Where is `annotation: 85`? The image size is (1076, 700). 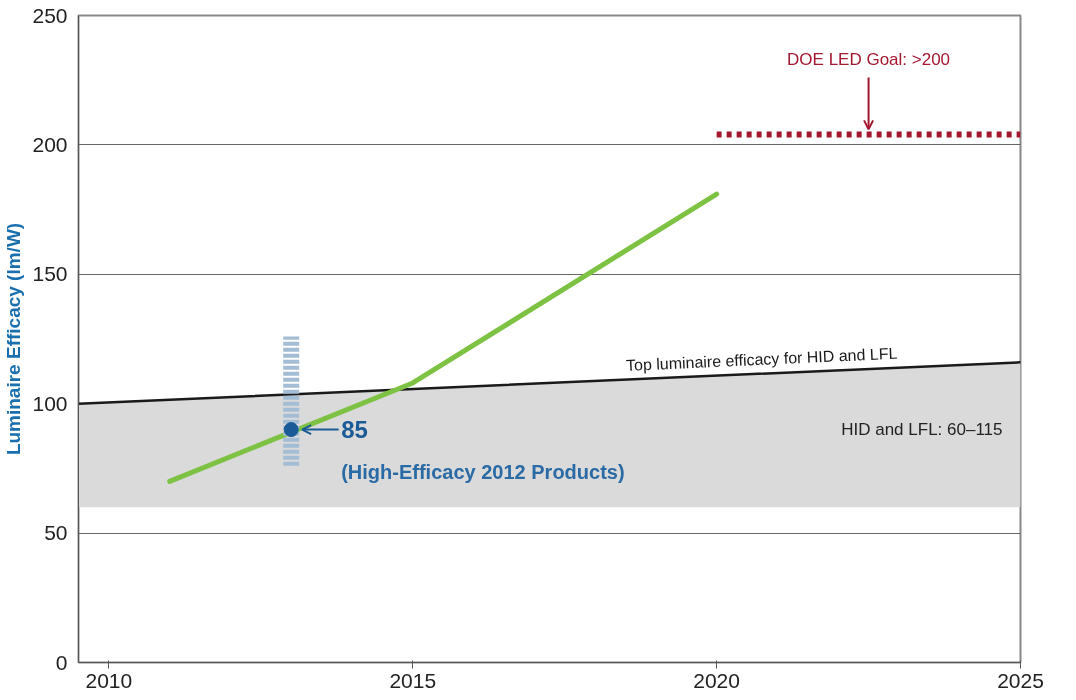 annotation: 85 is located at coordinates (354, 430).